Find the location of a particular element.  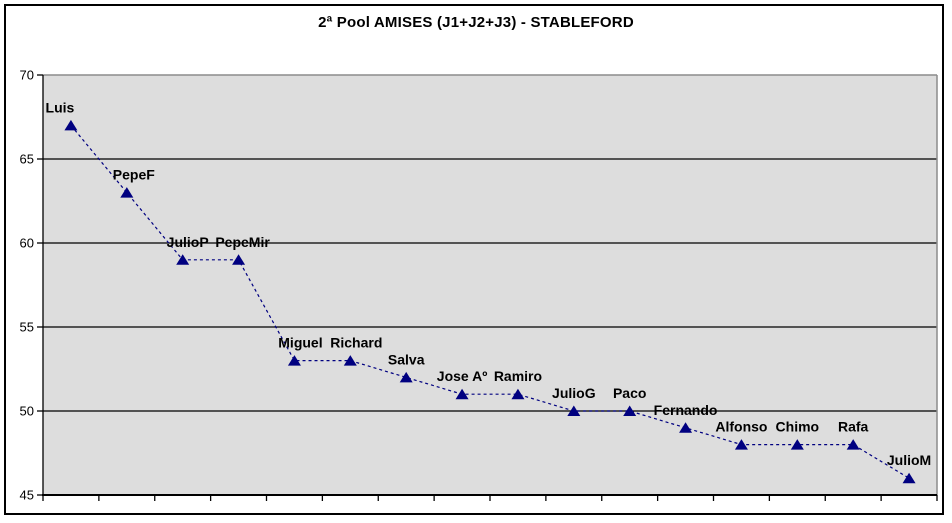

data-label-ramiro: Ramiro is located at coordinates (518, 376).